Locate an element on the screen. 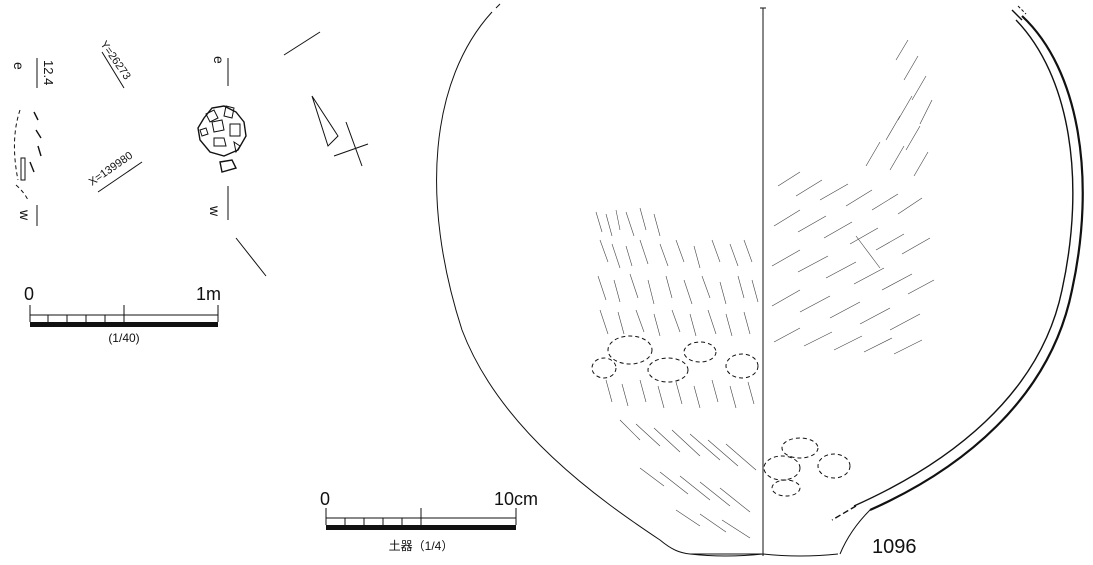 The width and height of the screenshot is (1093, 565). scale-pottery-ratio: 土器（1/4） is located at coordinates (421, 546).